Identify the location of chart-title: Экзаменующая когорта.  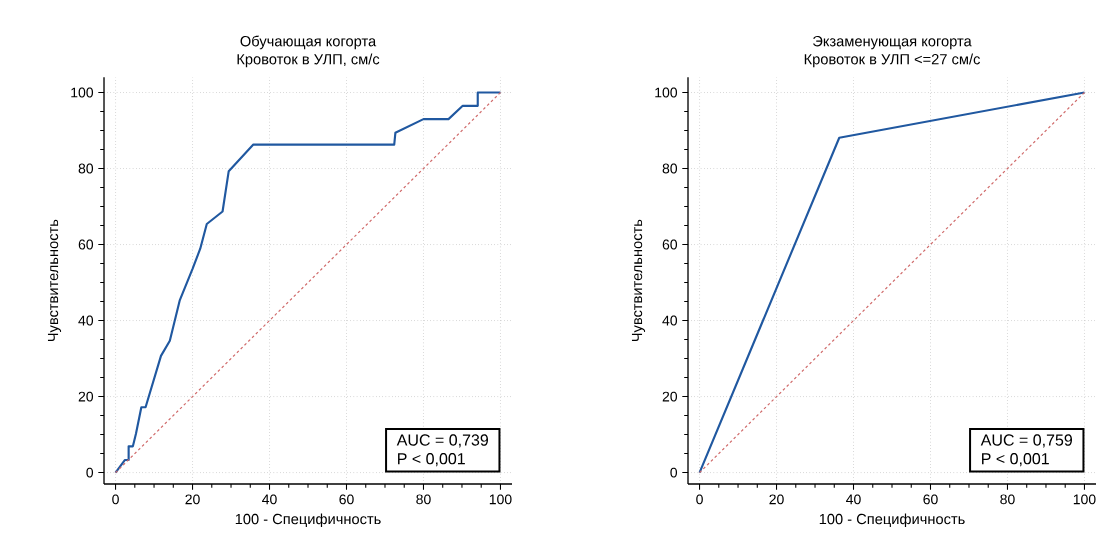
(892, 43).